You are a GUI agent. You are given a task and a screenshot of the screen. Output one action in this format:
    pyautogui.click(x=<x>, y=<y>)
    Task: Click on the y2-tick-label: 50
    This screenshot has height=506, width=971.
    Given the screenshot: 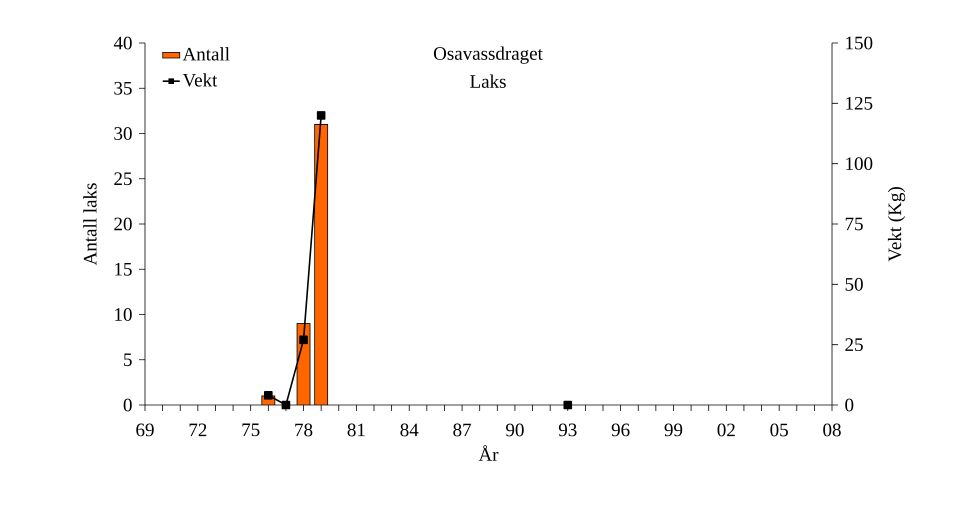 What is the action you would take?
    pyautogui.click(x=854, y=284)
    